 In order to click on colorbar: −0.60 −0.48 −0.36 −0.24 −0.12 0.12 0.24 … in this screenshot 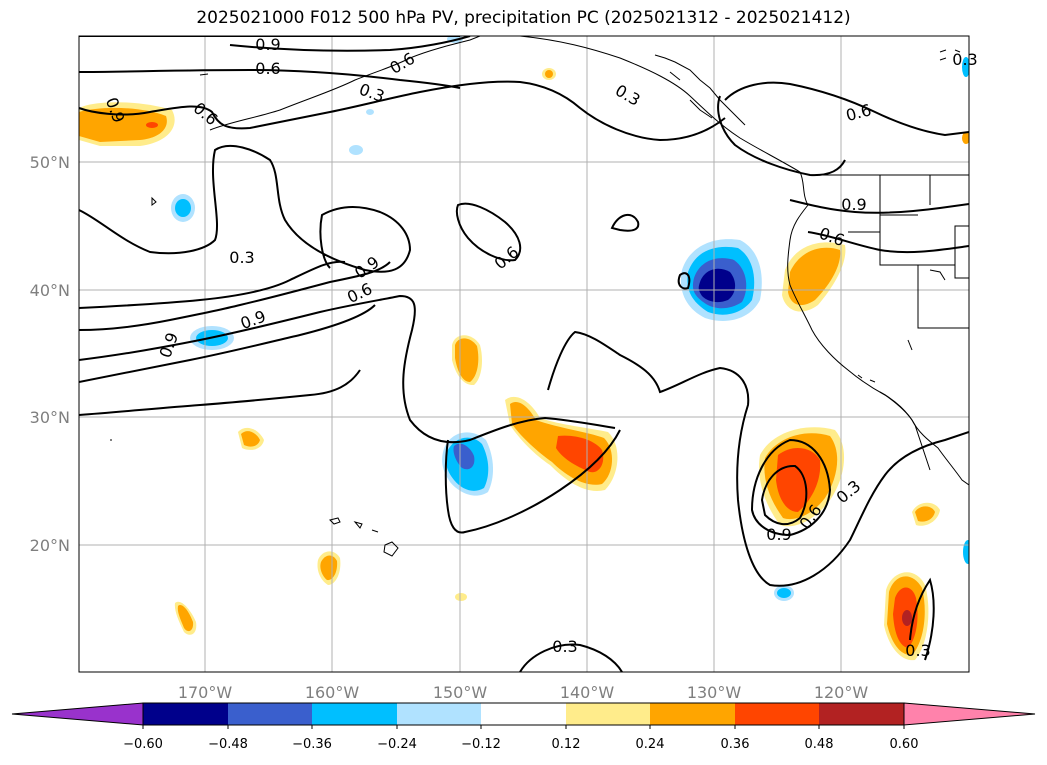, I will do `click(523, 727)`.